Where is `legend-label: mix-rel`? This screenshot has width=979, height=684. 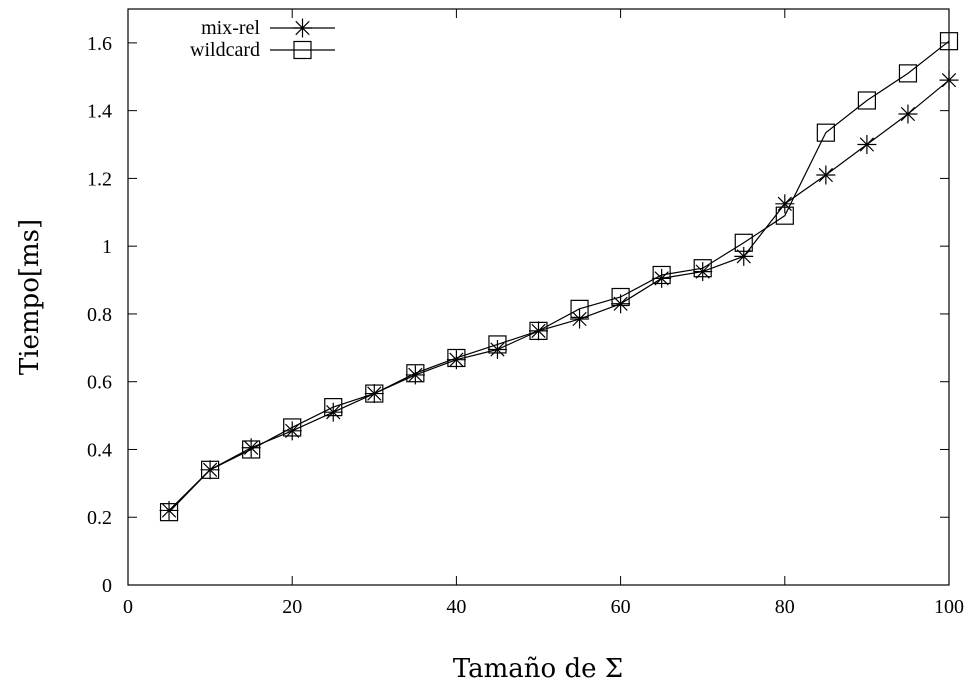 legend-label: mix-rel is located at coordinates (230, 28).